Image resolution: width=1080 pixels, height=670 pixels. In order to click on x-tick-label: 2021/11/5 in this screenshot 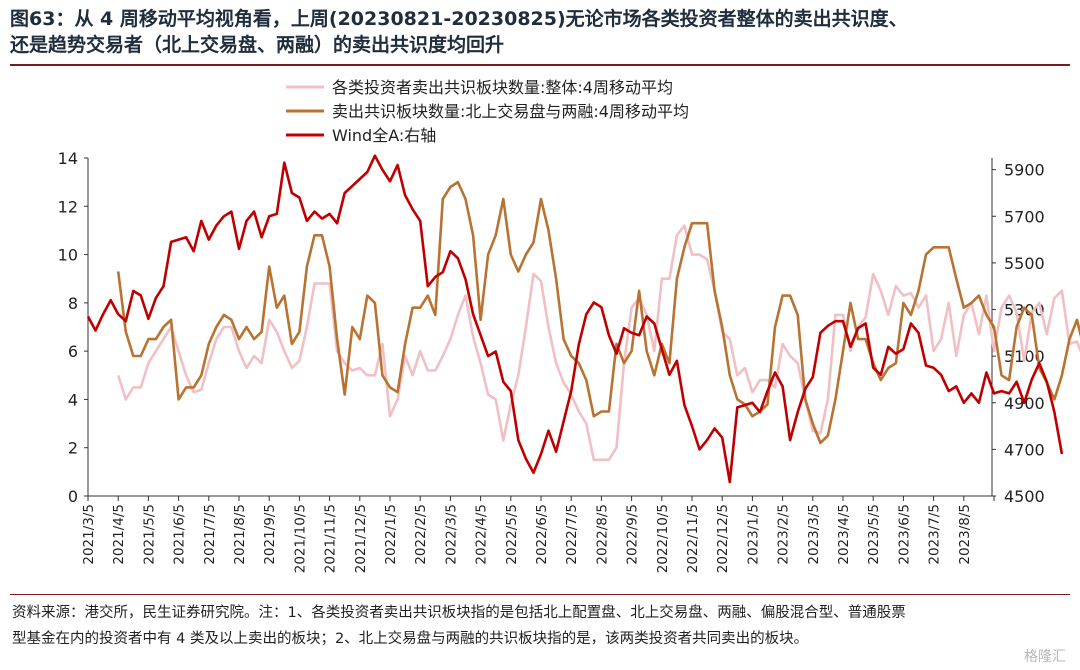, I will do `click(331, 538)`.